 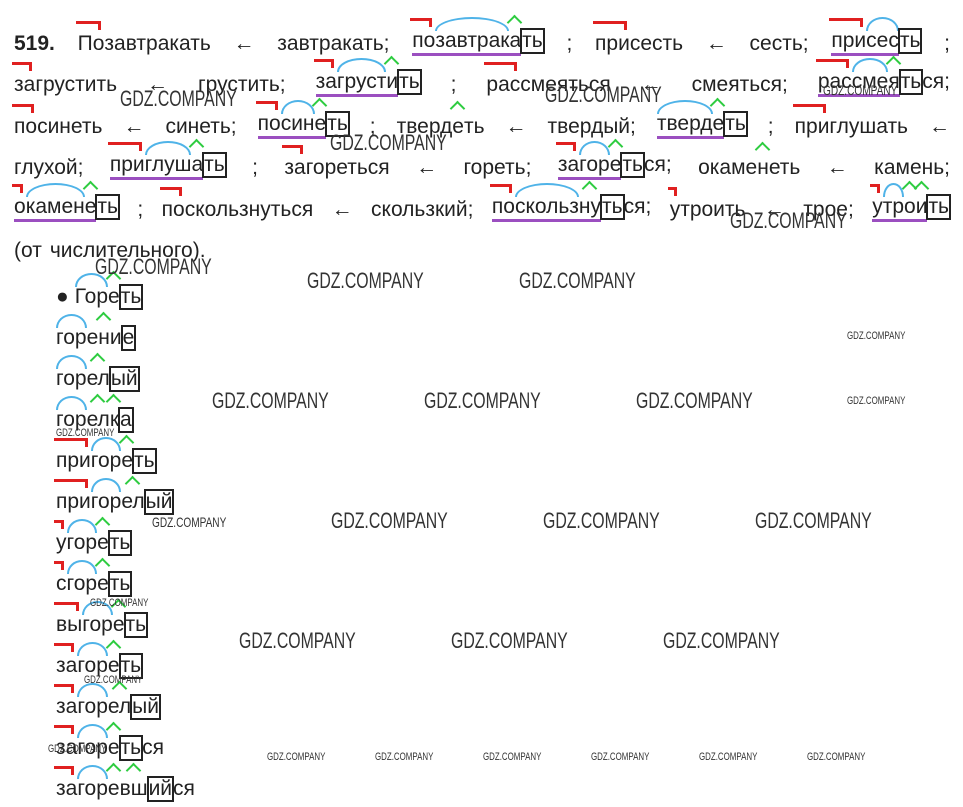 I want to click on word: грустить;, so click(x=242, y=85).